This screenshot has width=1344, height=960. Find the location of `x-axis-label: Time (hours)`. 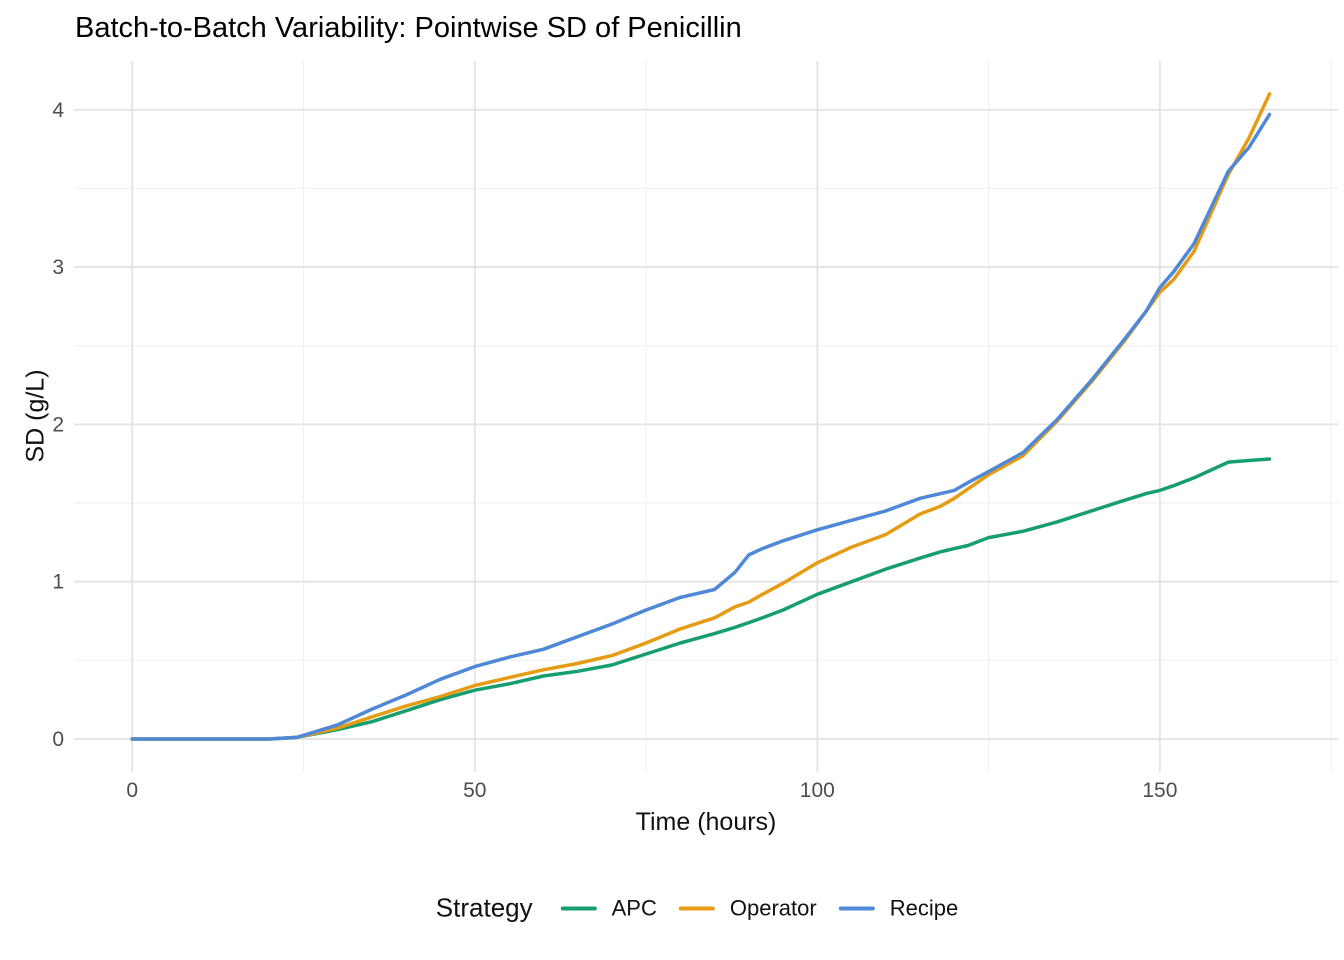

x-axis-label: Time (hours) is located at coordinates (706, 822).